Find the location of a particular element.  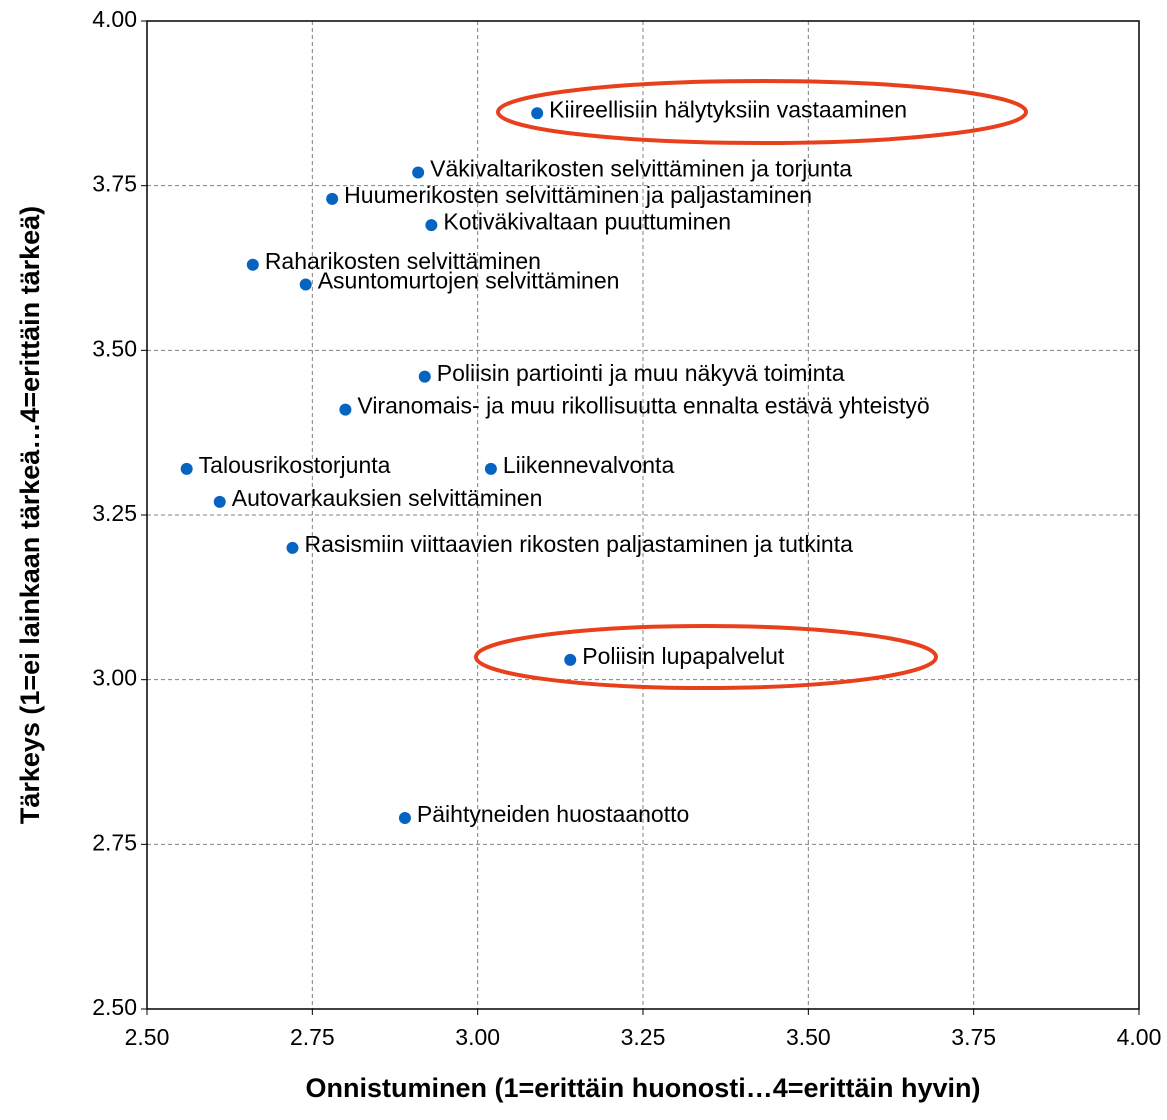

point-label: Kotiväkivaltaan puuttuminen is located at coordinates (587, 221).